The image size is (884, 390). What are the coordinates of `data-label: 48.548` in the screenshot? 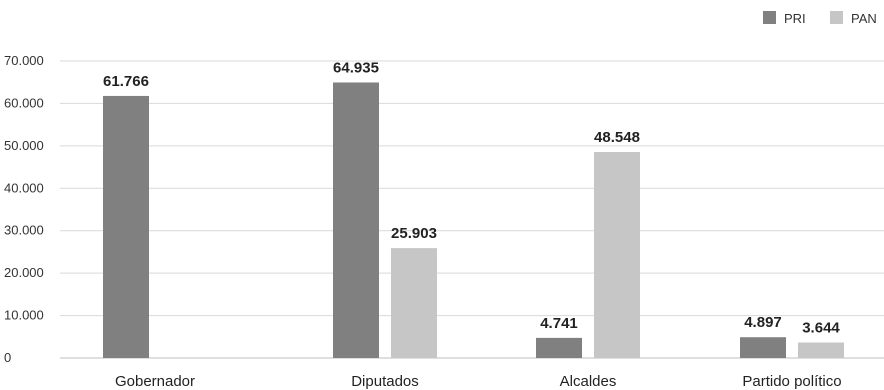 It's located at (617, 137).